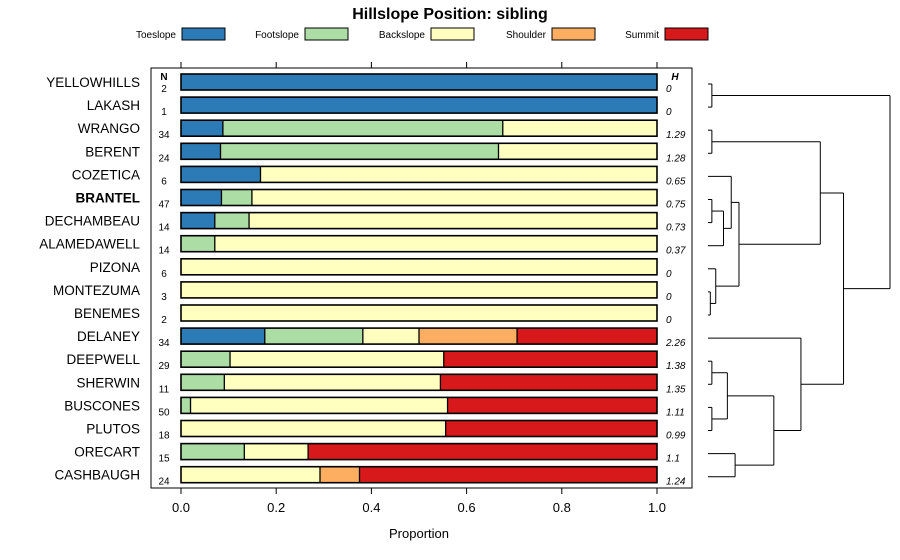 The height and width of the screenshot is (560, 900). I want to click on row-n-cashbaugh: 24, so click(164, 482).